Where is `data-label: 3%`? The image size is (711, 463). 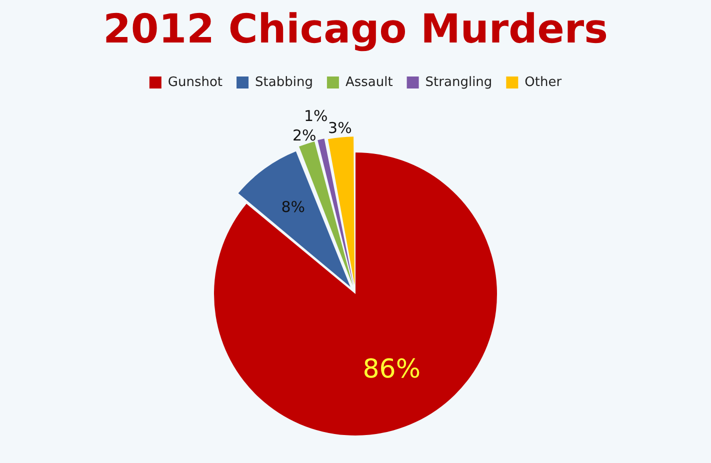 data-label: 3% is located at coordinates (340, 128).